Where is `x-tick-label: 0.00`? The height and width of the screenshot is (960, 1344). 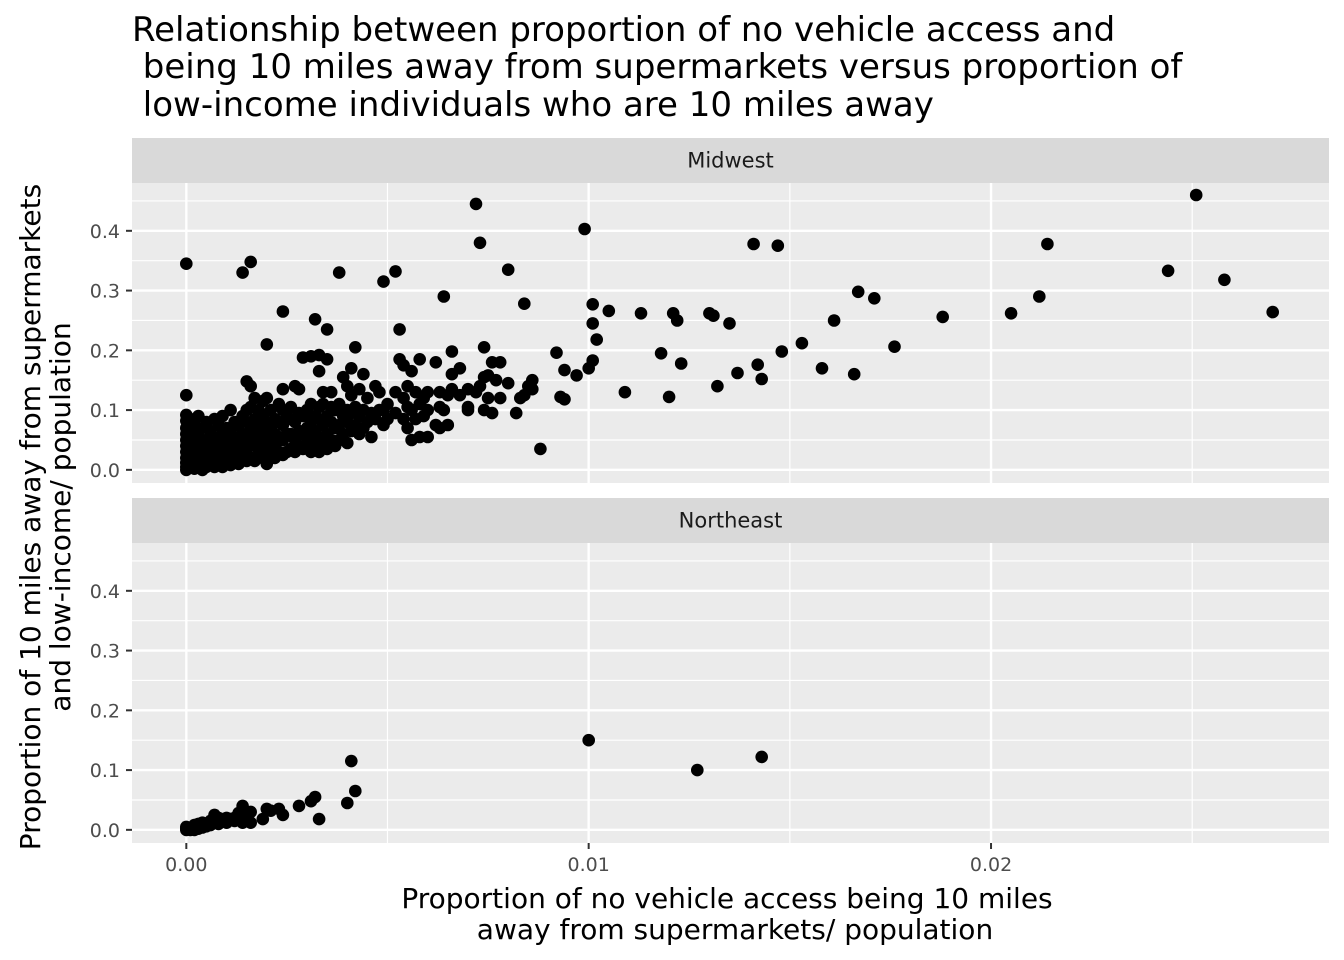
x-tick-label: 0.00 is located at coordinates (186, 865).